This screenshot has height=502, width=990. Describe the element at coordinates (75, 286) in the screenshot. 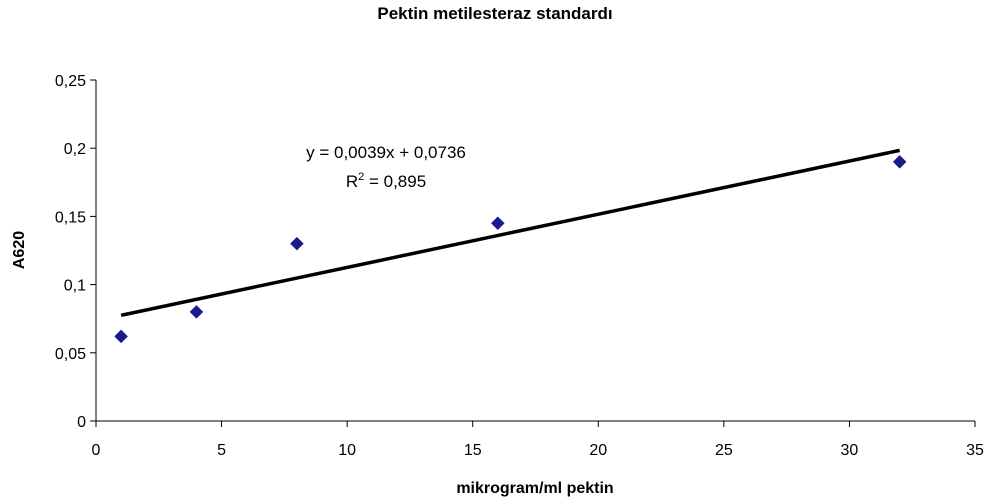

I see `y-tick-label: 0,1` at that location.